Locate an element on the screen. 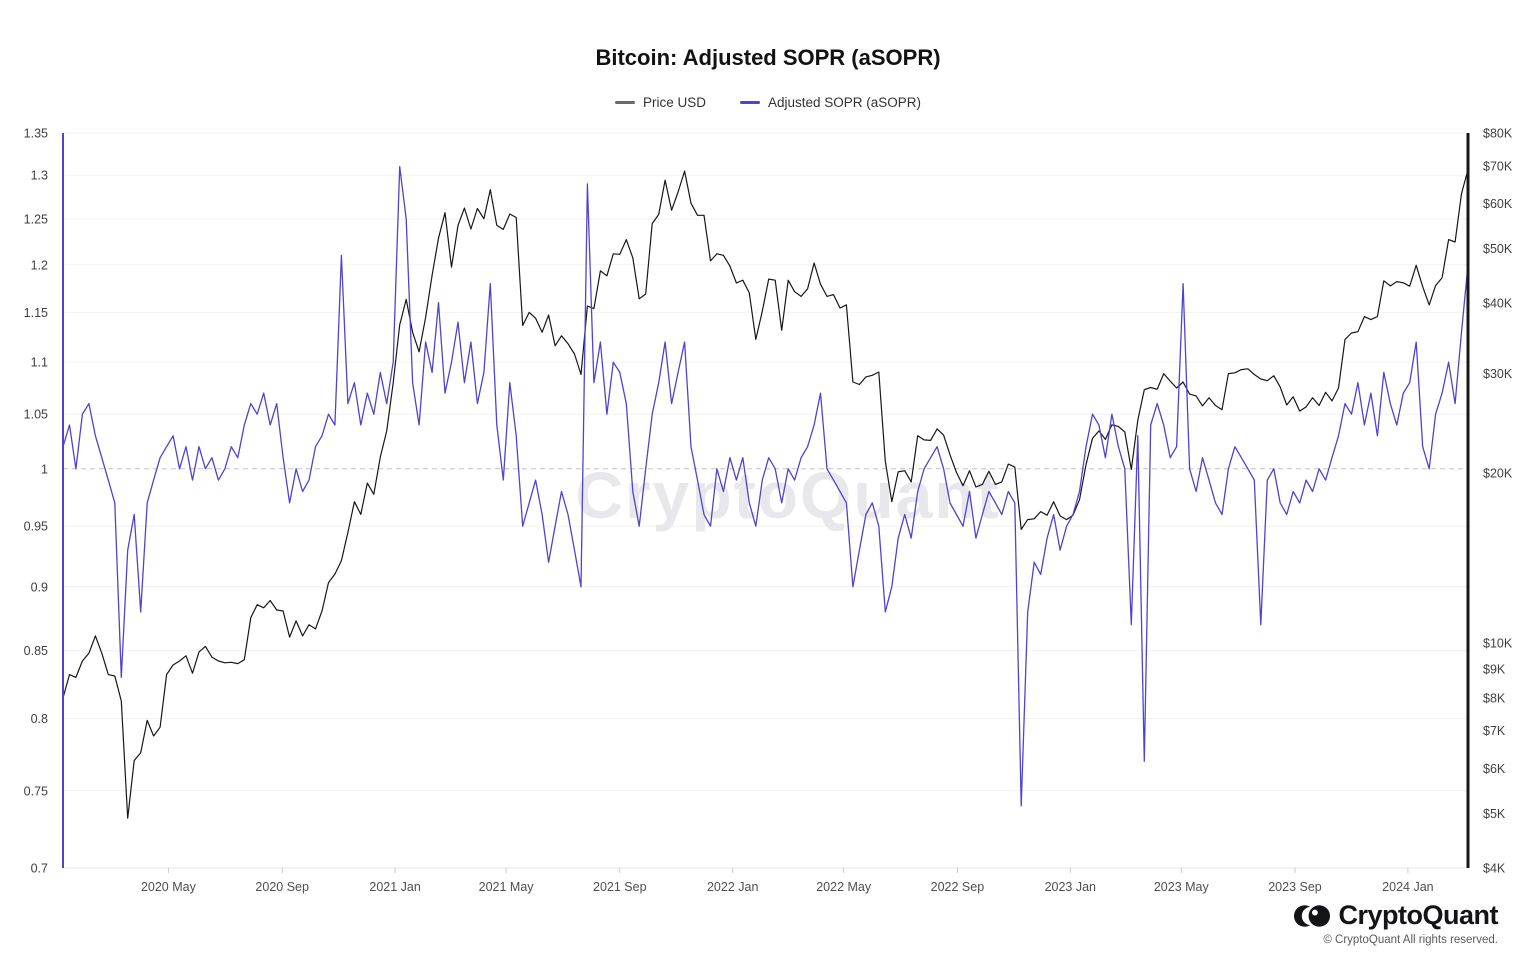  chart-legend: Price USD Adjusted SOPR (aSOPR) is located at coordinates (768, 102).